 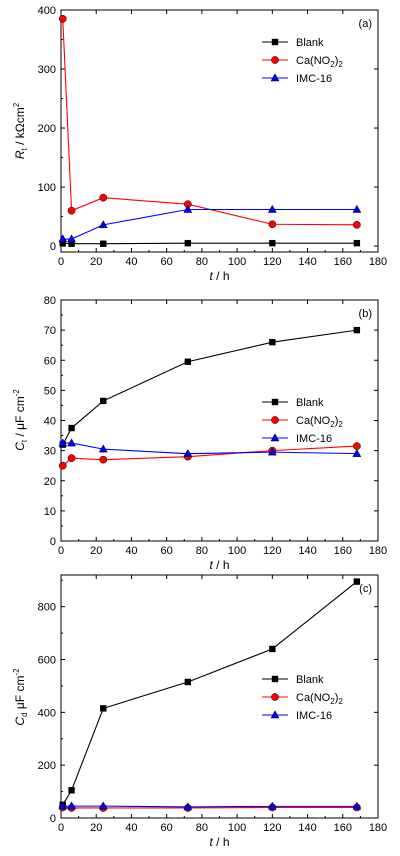 I want to click on y-tick-label: 300, so click(x=47, y=70).